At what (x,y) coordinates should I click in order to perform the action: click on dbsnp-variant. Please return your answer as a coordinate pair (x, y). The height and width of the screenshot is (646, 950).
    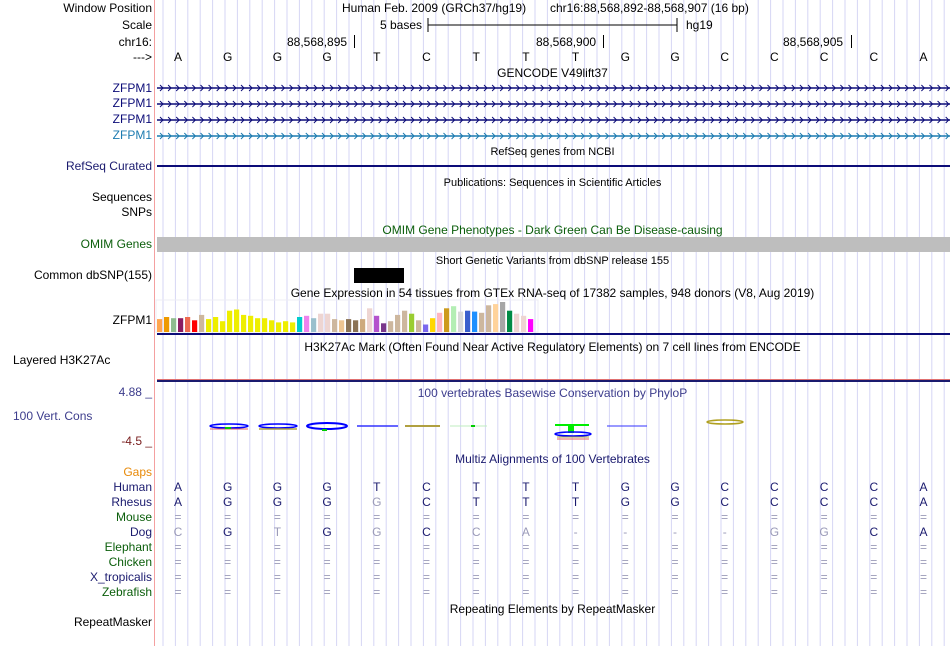
    Looking at the image, I should click on (379, 275).